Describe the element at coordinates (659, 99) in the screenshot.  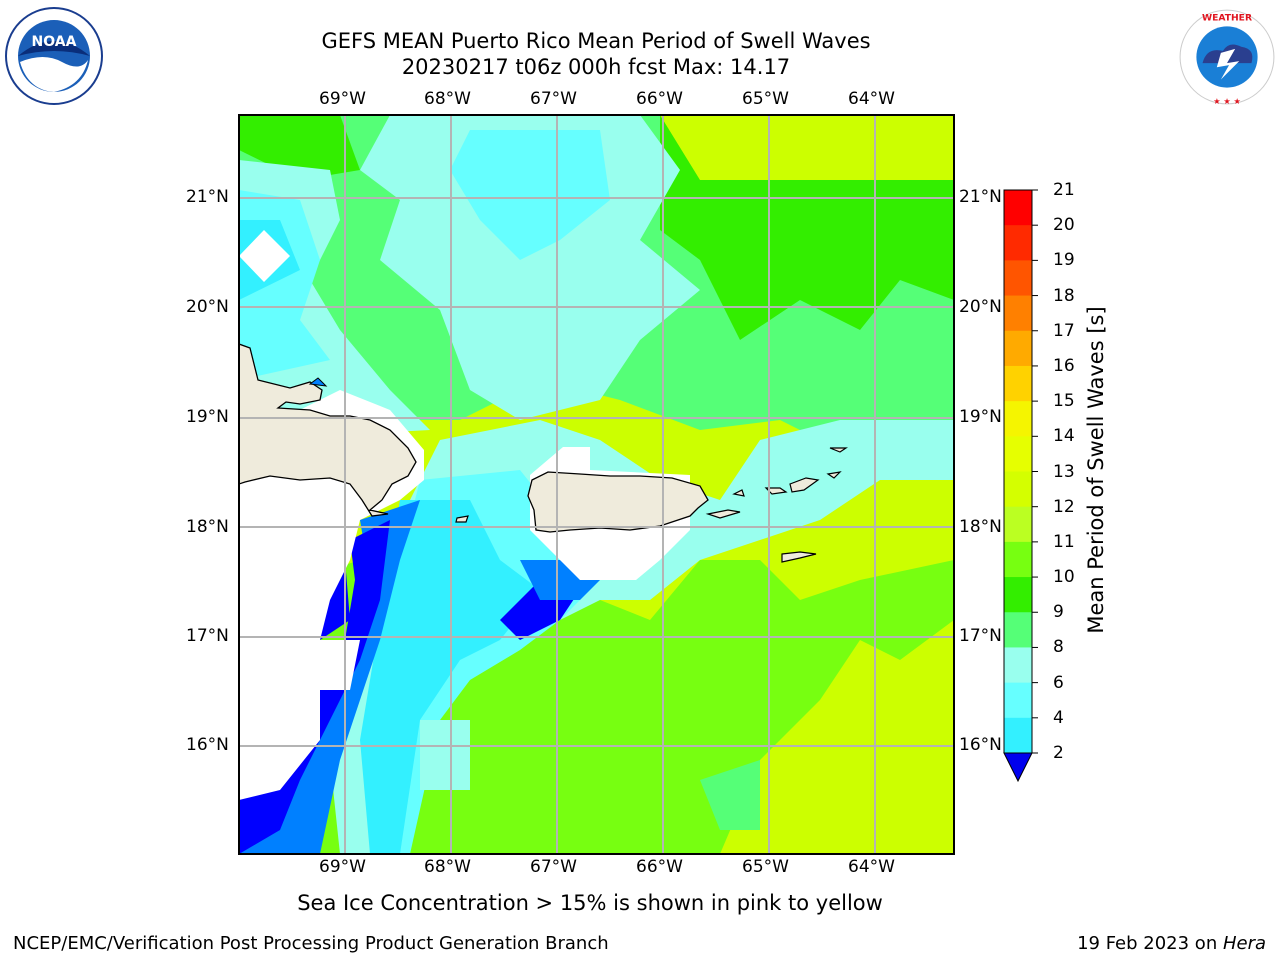
I see `lon-tick-top: 66°W` at that location.